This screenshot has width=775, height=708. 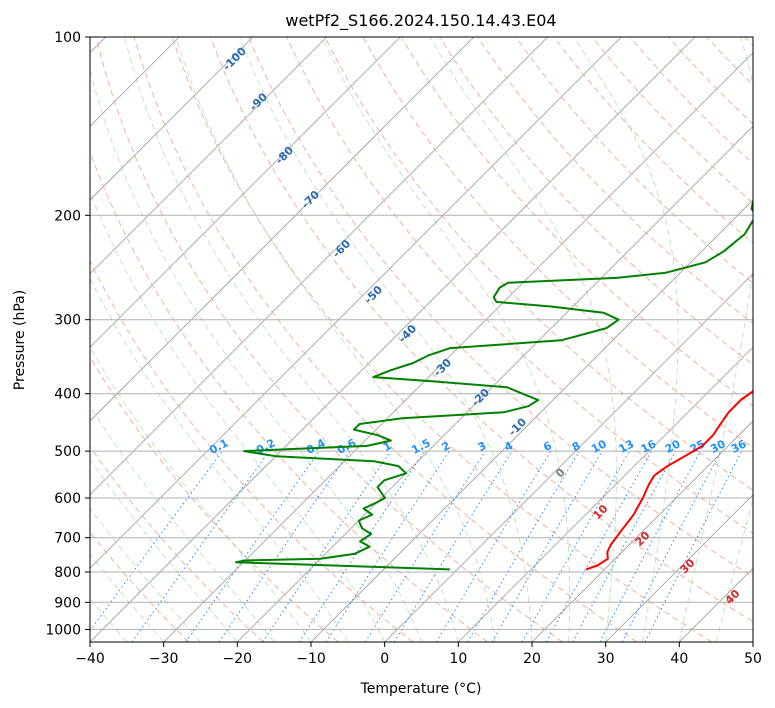 What do you see at coordinates (258, 101) in the screenshot?
I see `dry-adiabat-label: -90` at bounding box center [258, 101].